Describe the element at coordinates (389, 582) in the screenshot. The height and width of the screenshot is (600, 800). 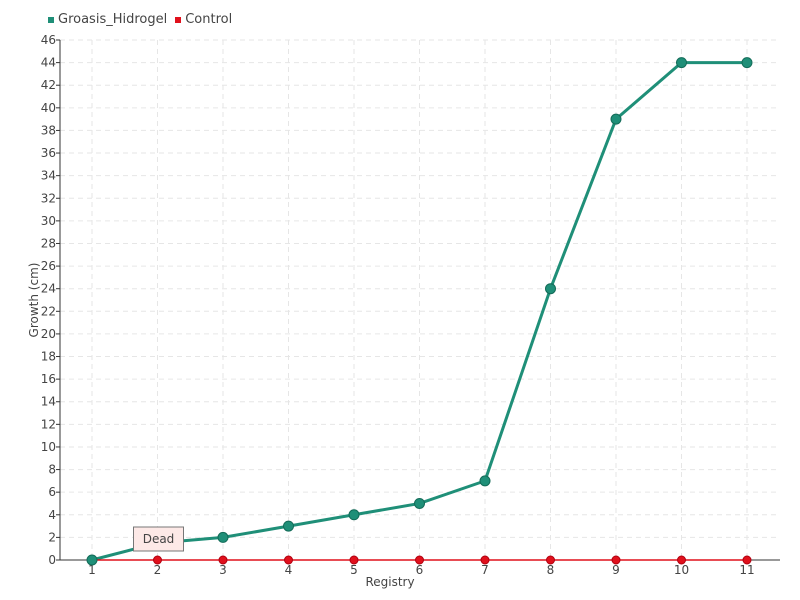
I see `x-axis-label: Registry` at that location.